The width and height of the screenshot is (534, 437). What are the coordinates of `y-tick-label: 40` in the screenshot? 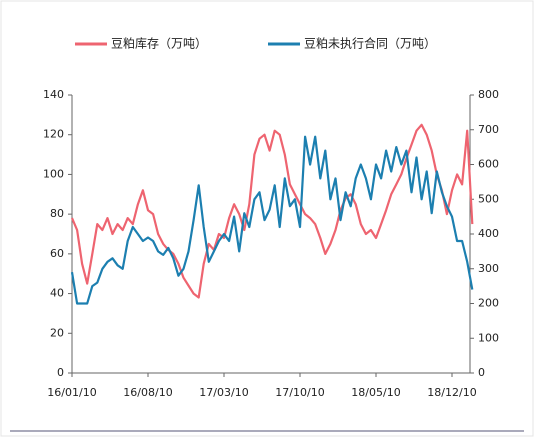 It's located at (57, 293).